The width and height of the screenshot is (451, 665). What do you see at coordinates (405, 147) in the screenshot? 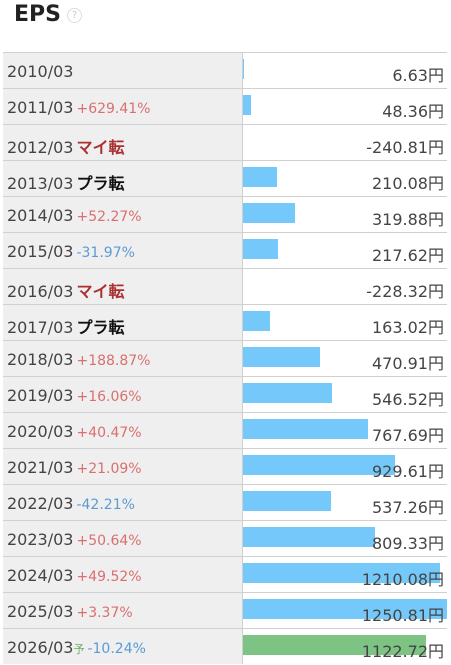
I see `value-label: -240.81円` at bounding box center [405, 147].